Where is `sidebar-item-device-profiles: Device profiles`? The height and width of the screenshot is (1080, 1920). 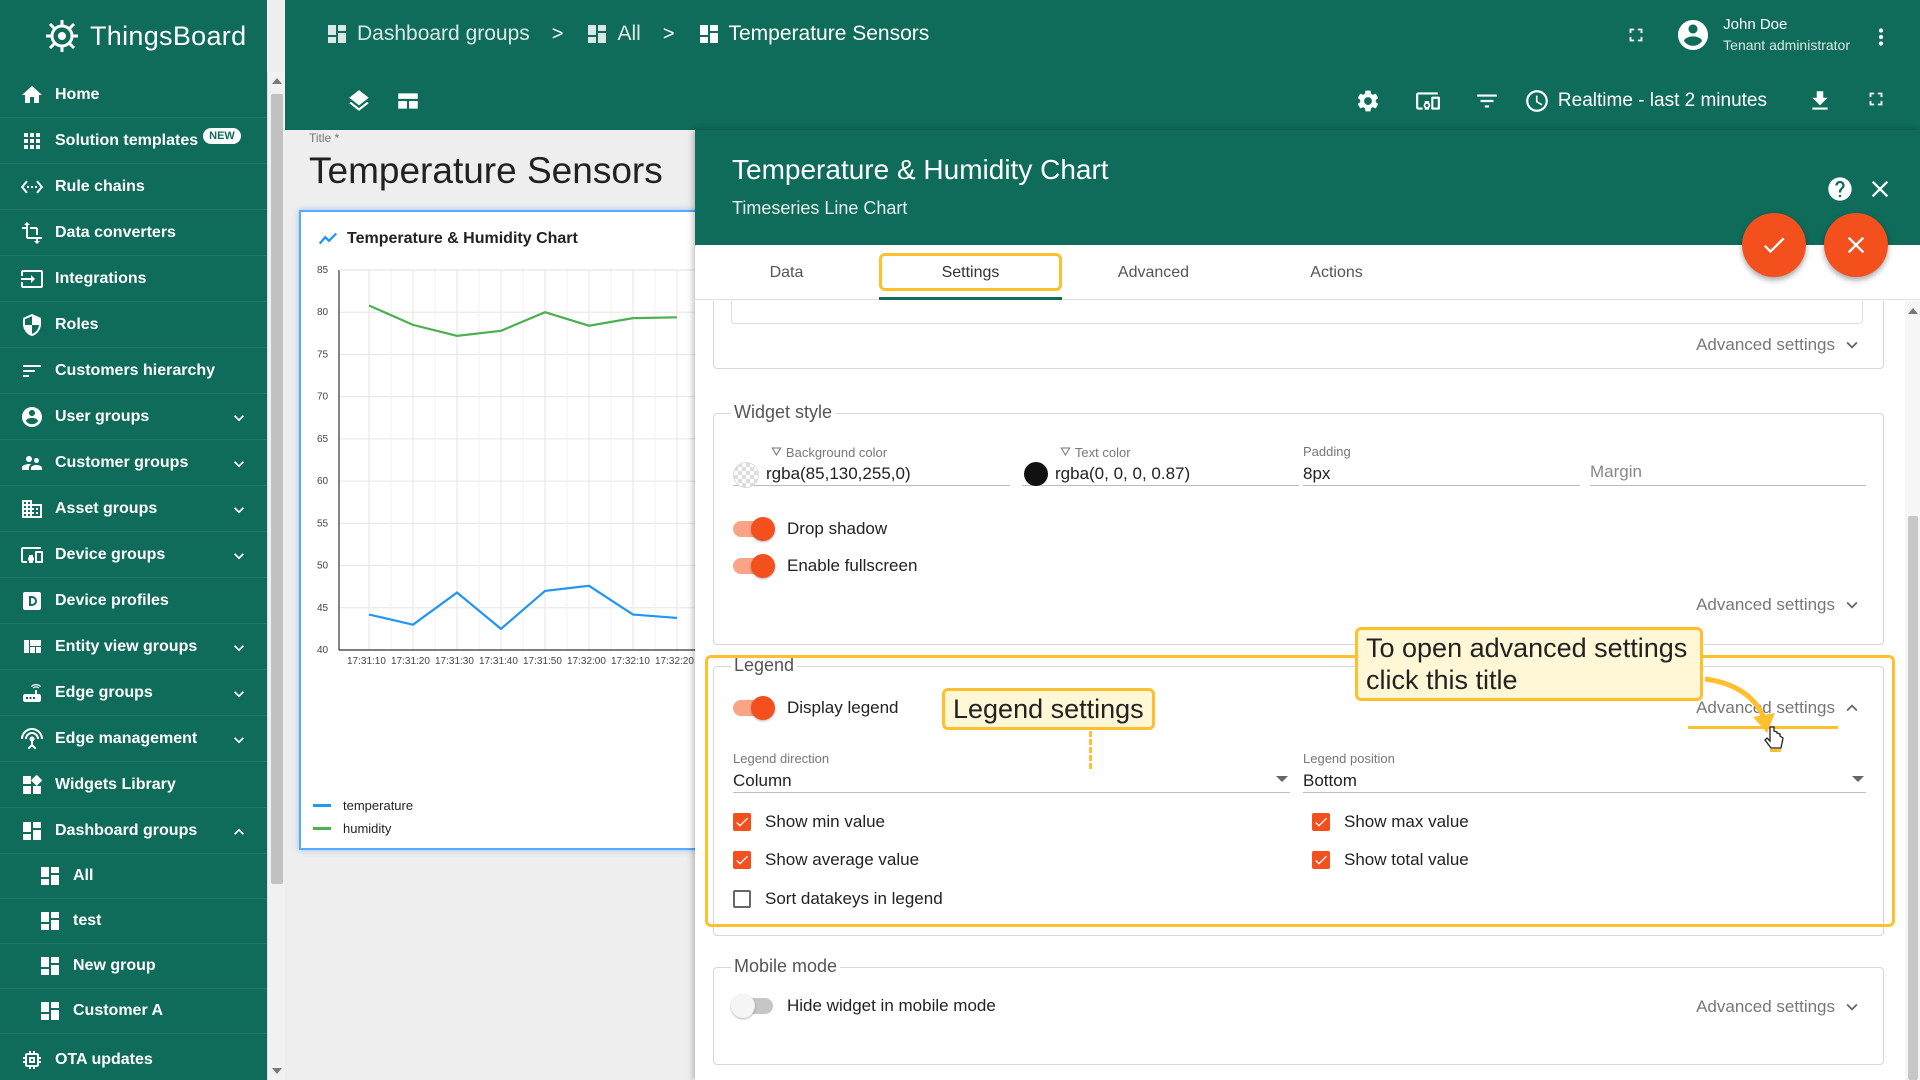 sidebar-item-device-profiles: Device profiles is located at coordinates (133, 601).